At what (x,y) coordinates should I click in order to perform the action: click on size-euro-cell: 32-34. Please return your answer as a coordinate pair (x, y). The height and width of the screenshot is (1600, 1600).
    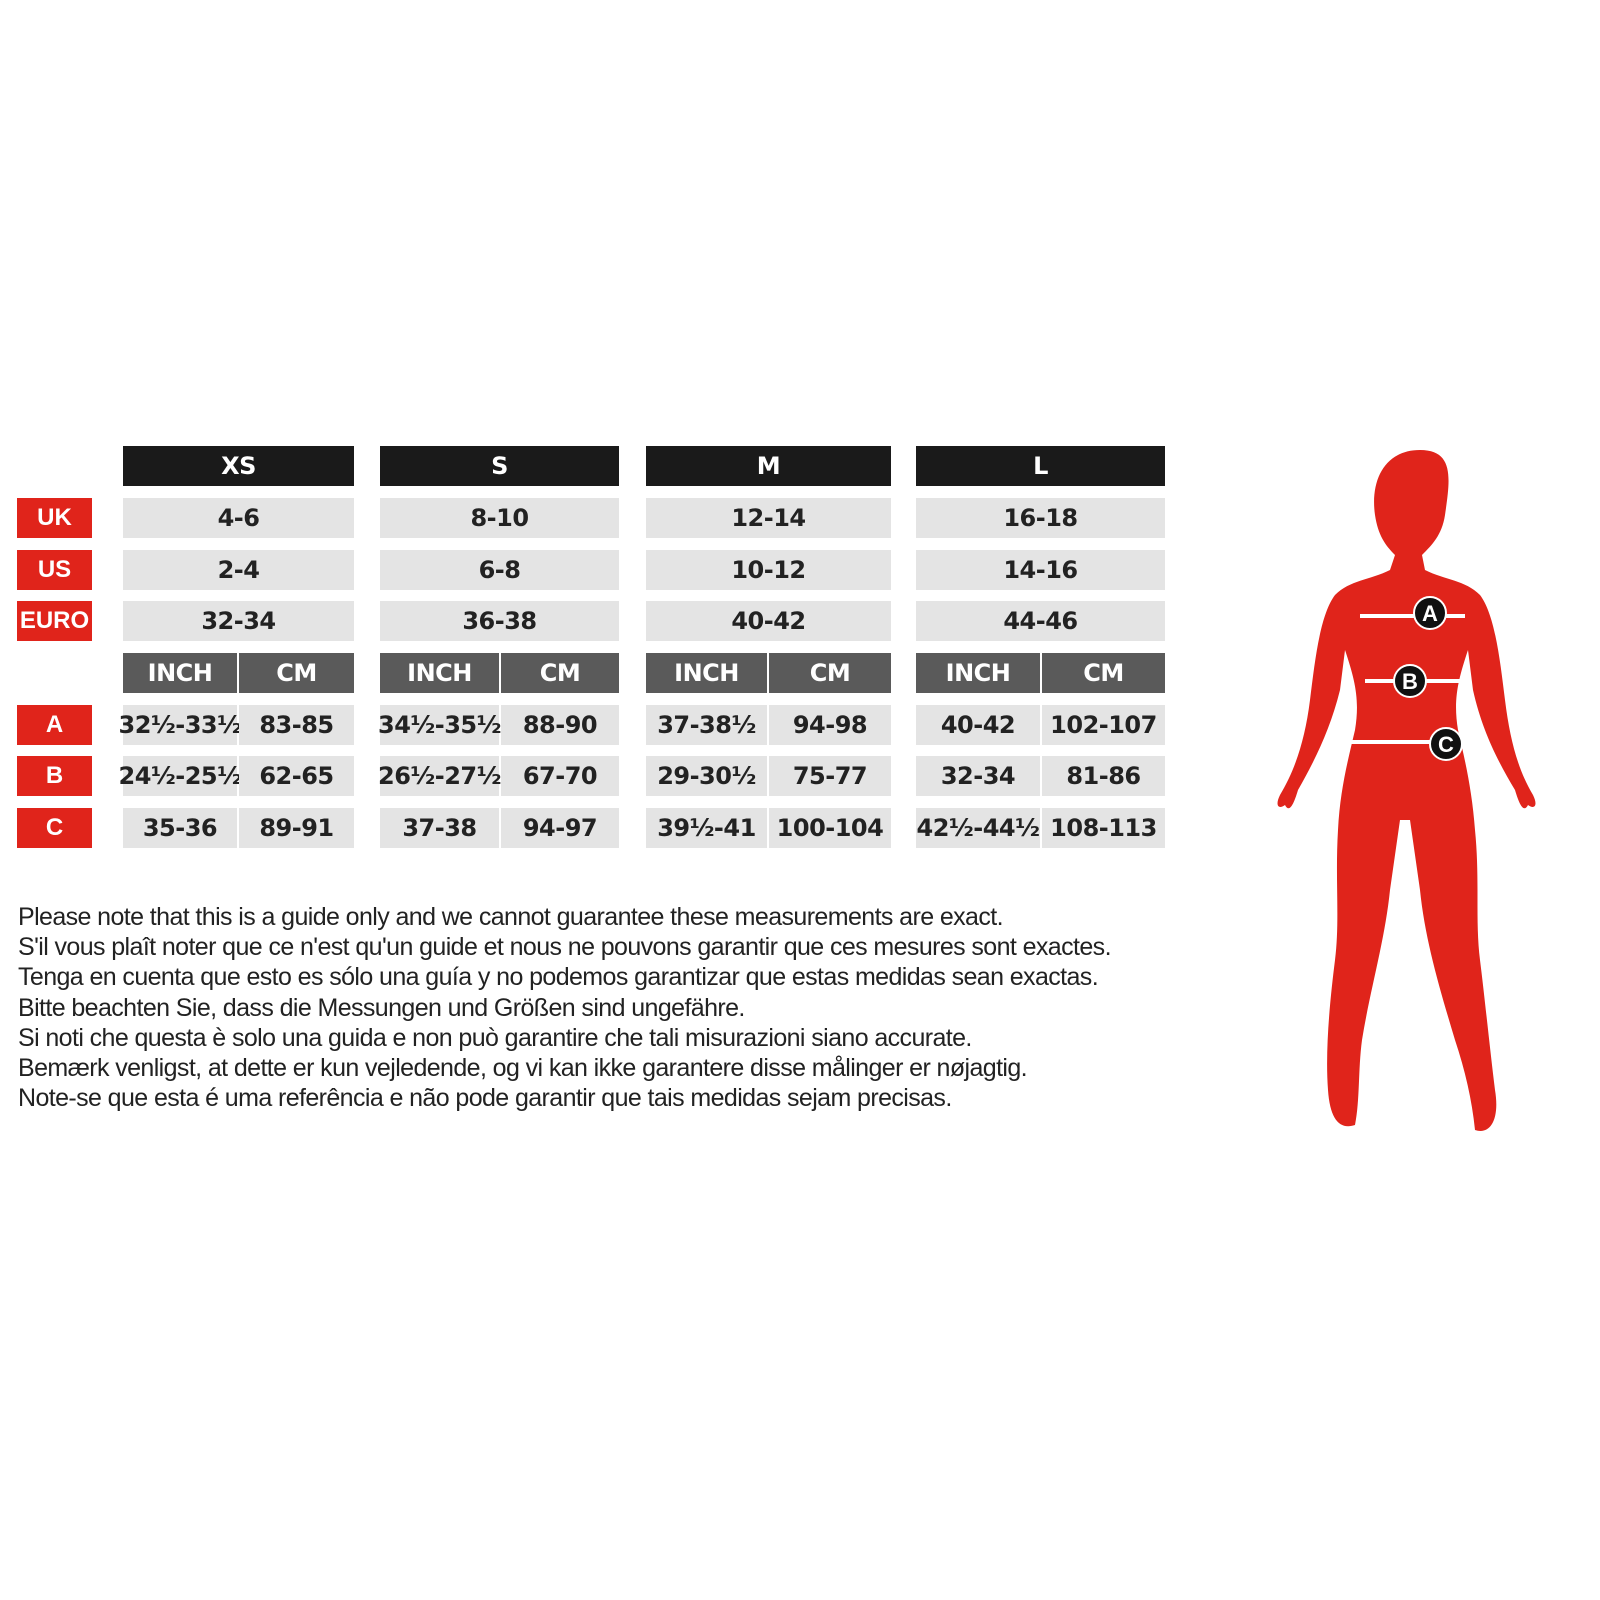
    Looking at the image, I should click on (238, 621).